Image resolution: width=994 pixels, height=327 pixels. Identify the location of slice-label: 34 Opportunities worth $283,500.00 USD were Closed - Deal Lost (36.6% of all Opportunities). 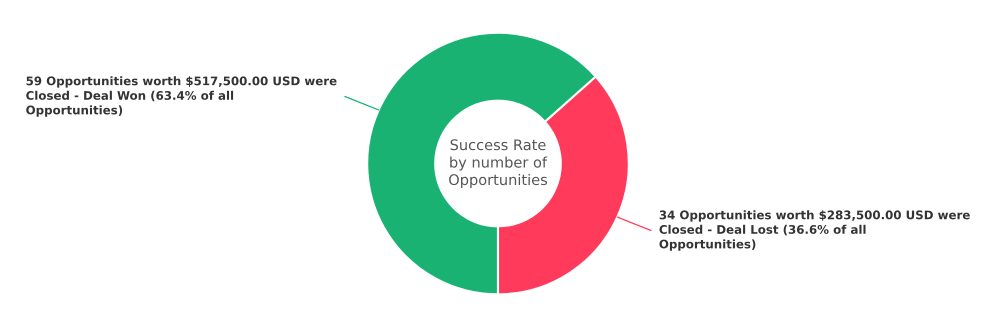
(814, 230).